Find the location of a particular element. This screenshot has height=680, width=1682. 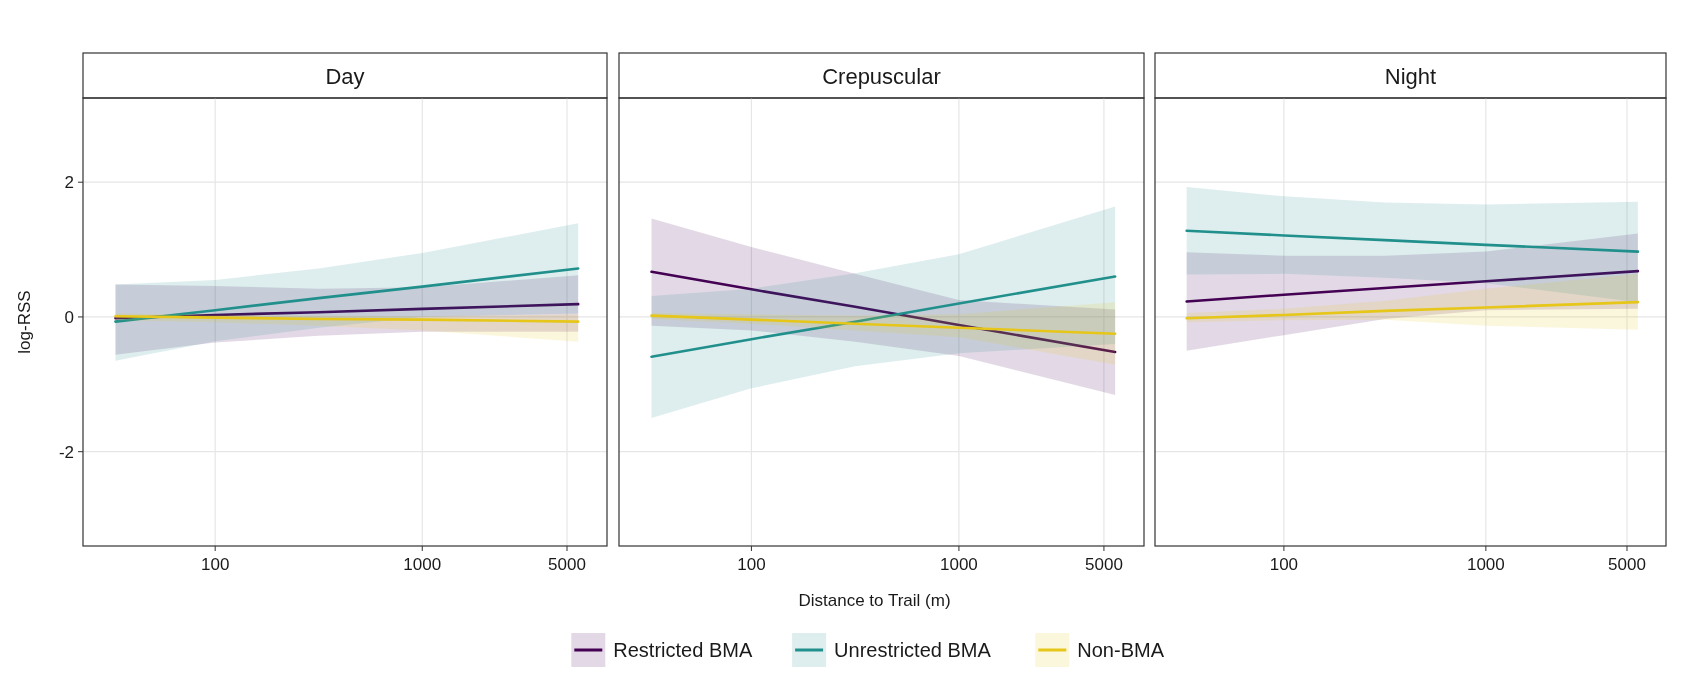

legend-label: Non-BMA is located at coordinates (1121, 650).